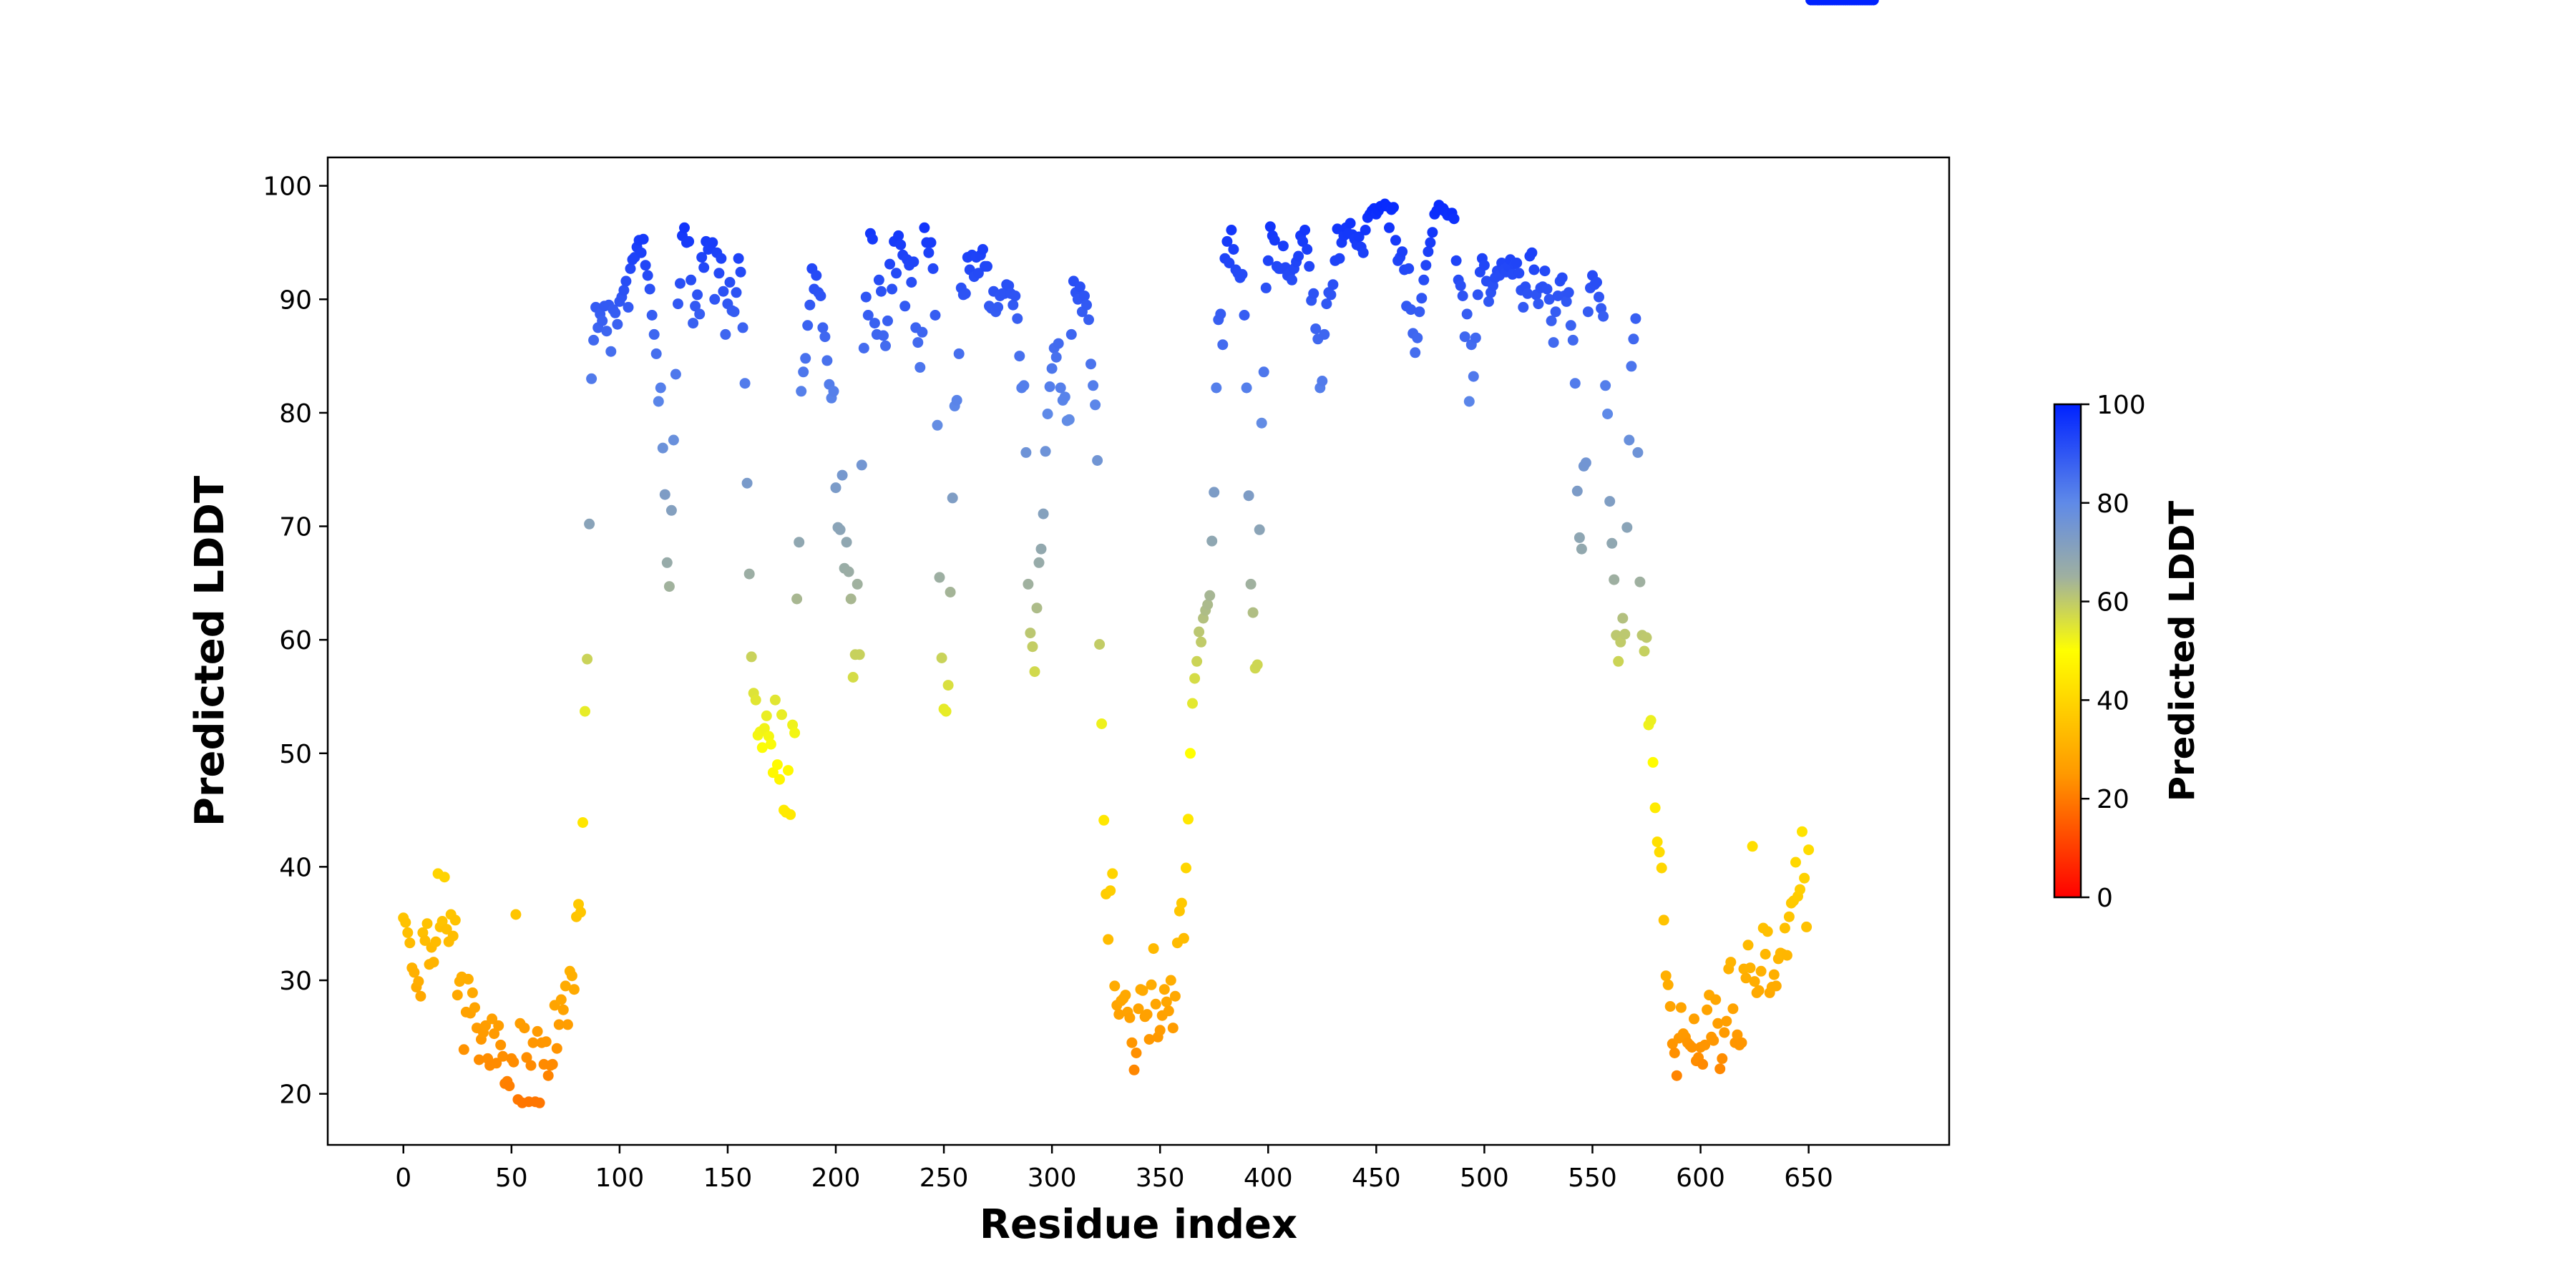 The image size is (2576, 1288). What do you see at coordinates (1160, 1178) in the screenshot?
I see `x-tick-label: 350` at bounding box center [1160, 1178].